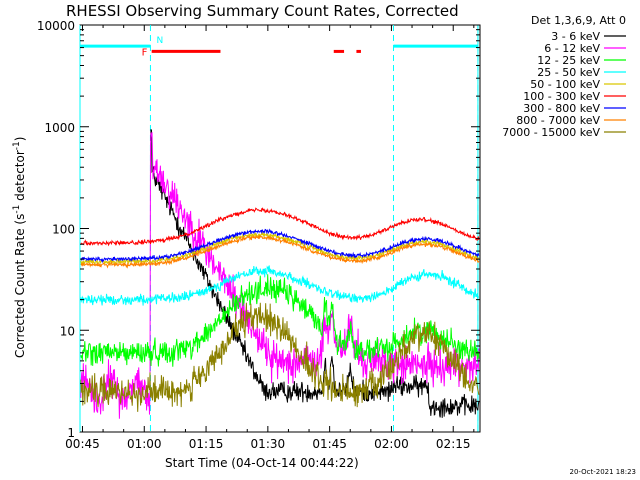 Image resolution: width=640 pixels, height=480 pixels. Describe the element at coordinates (63, 230) in the screenshot. I see `y-tick-label: 100` at that location.